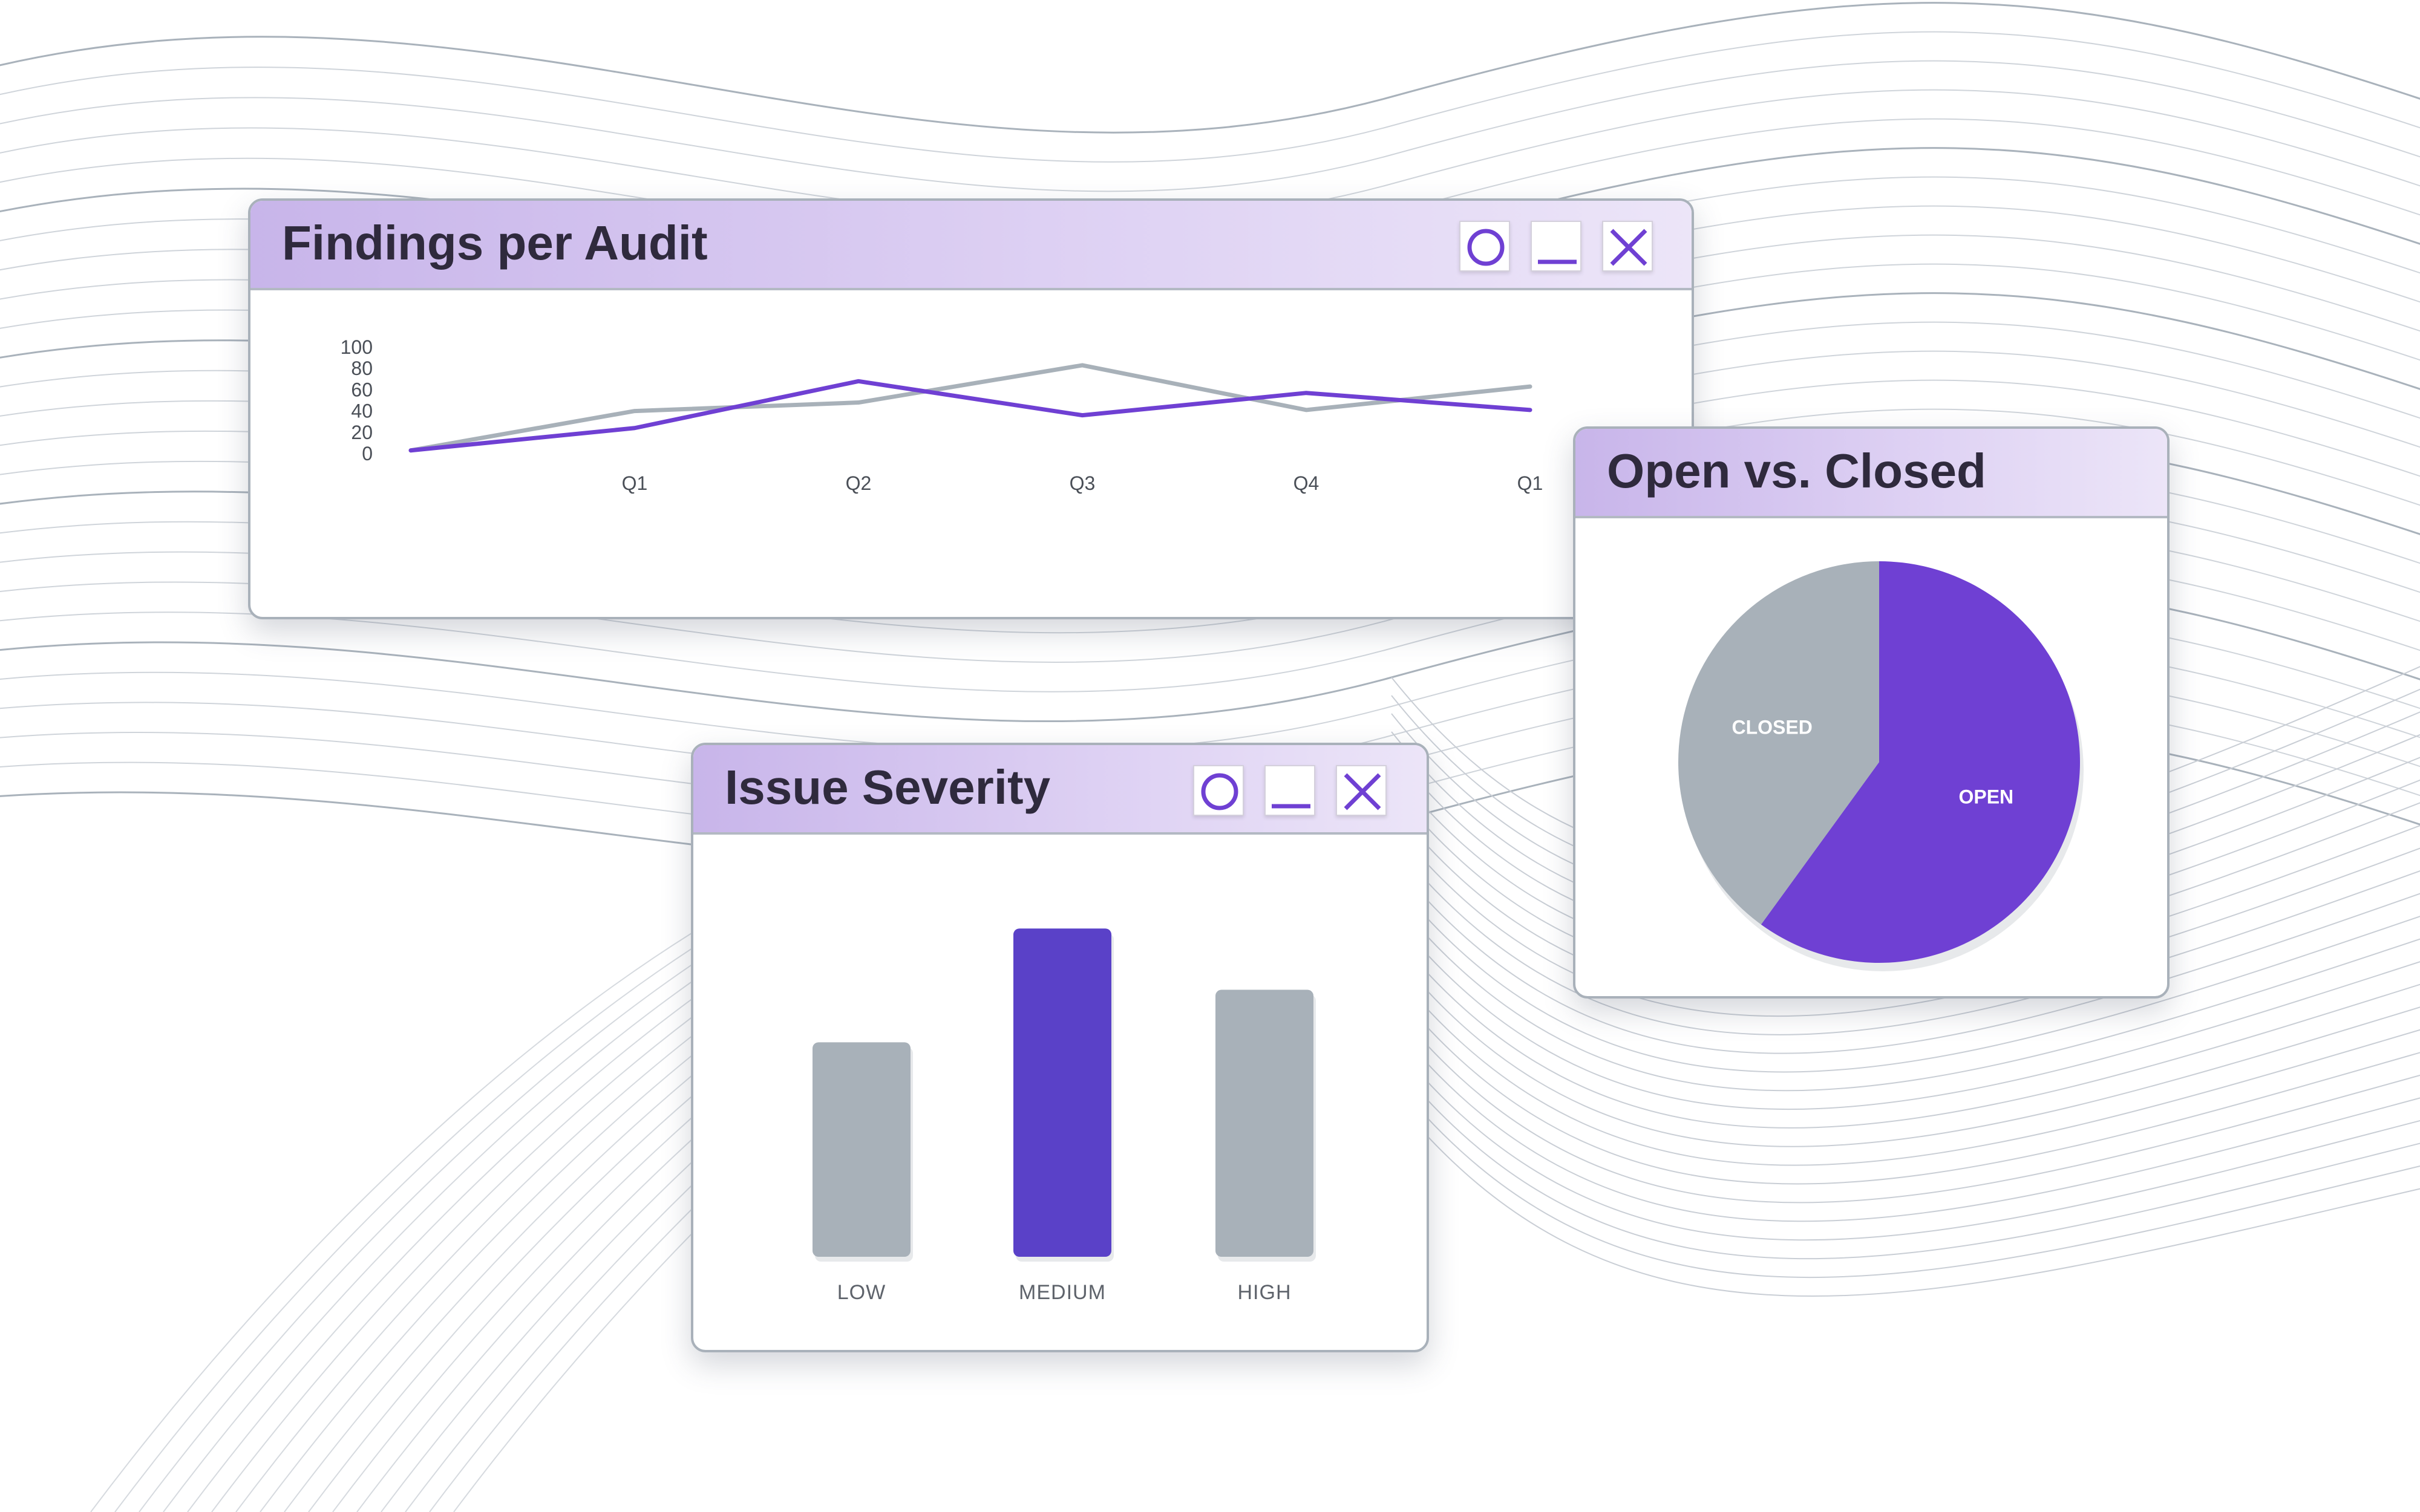  Describe the element at coordinates (859, 483) in the screenshot. I see `x-tick-label: Q2` at that location.